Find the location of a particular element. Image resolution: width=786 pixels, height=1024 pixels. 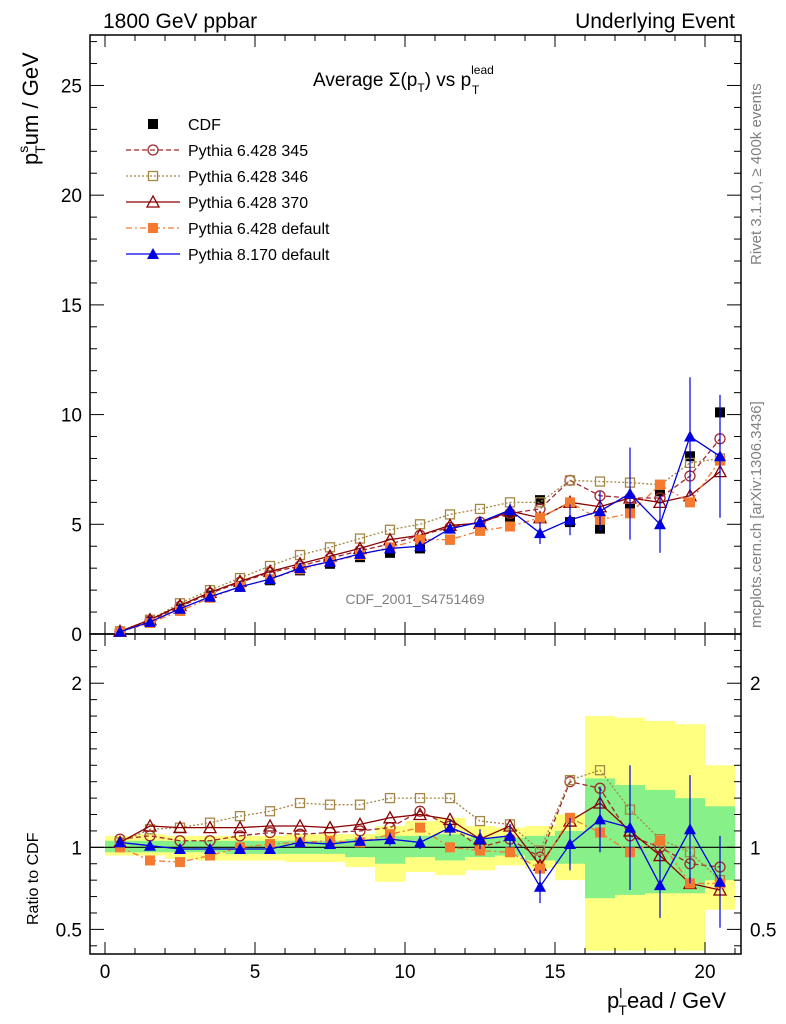

watermark: CDF_2001_S4751469 is located at coordinates (415, 599).